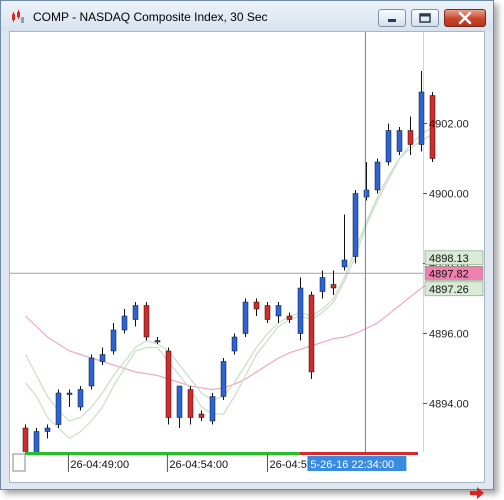 The height and width of the screenshot is (500, 504). I want to click on close-icon, so click(465, 18).